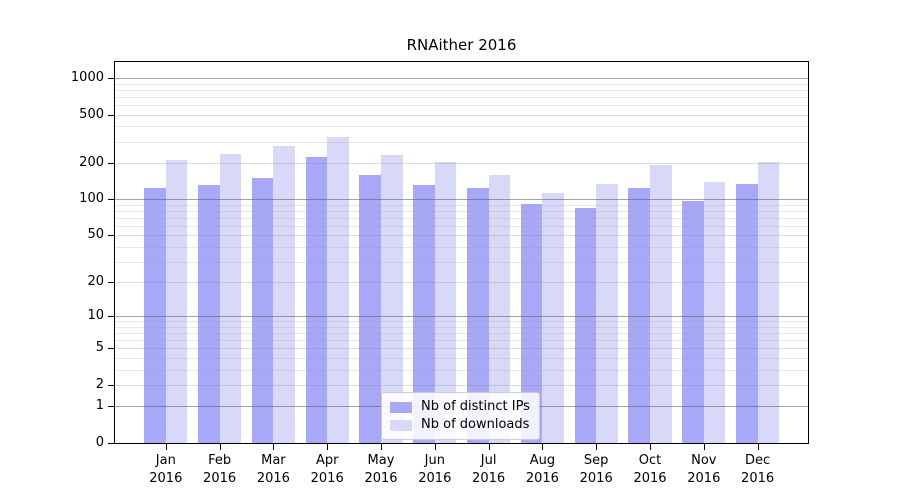 The height and width of the screenshot is (500, 900). Describe the element at coordinates (461, 45) in the screenshot. I see `chart-title: RNAither 2016` at that location.